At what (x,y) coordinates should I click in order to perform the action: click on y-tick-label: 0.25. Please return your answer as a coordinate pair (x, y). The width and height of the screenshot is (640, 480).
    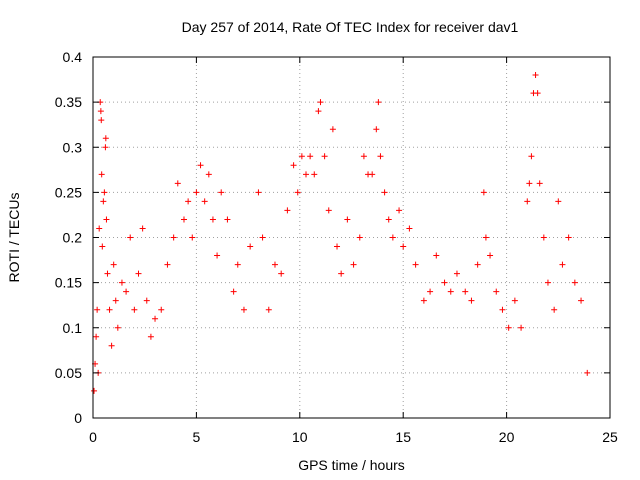
    Looking at the image, I should click on (68, 192).